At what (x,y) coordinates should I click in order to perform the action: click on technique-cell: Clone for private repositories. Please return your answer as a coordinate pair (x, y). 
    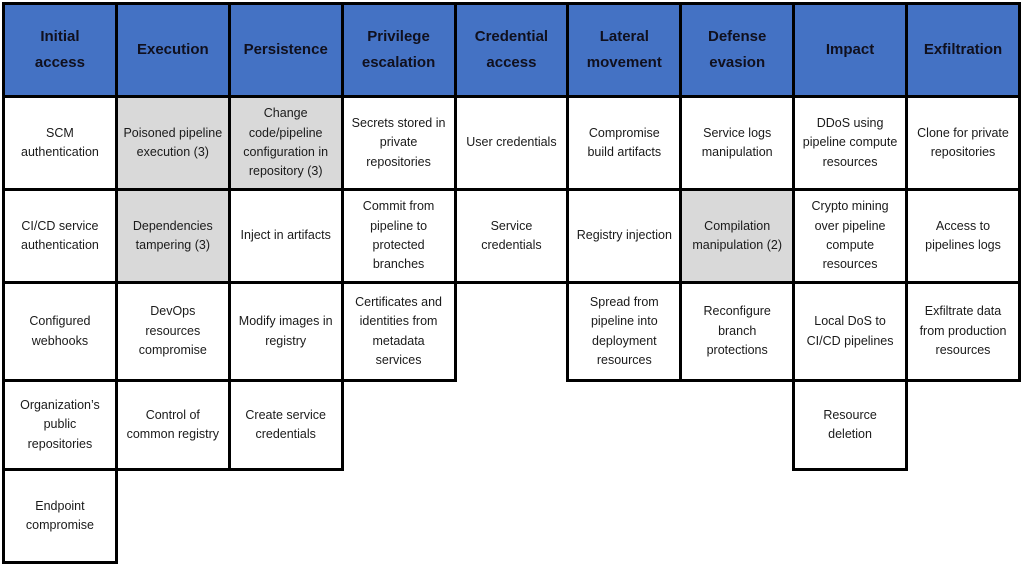
    Looking at the image, I should click on (963, 143).